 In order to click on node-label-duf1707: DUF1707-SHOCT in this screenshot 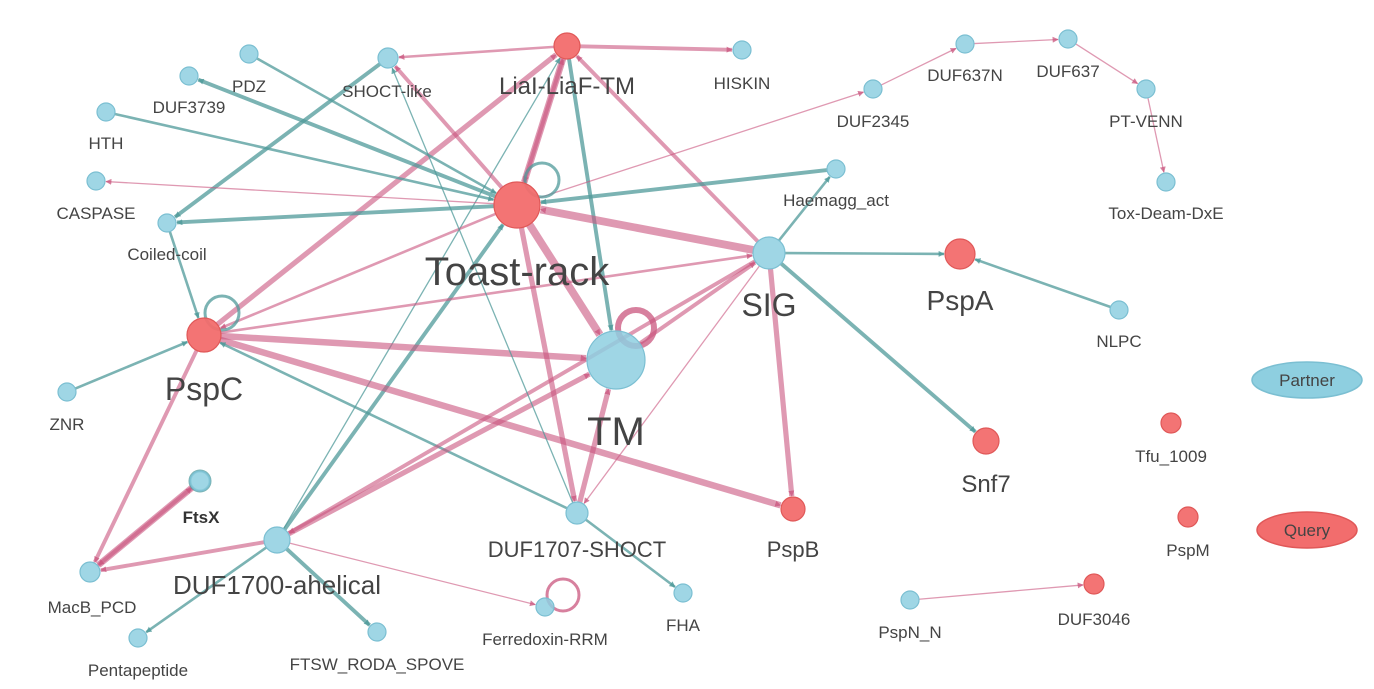, I will do `click(577, 549)`.